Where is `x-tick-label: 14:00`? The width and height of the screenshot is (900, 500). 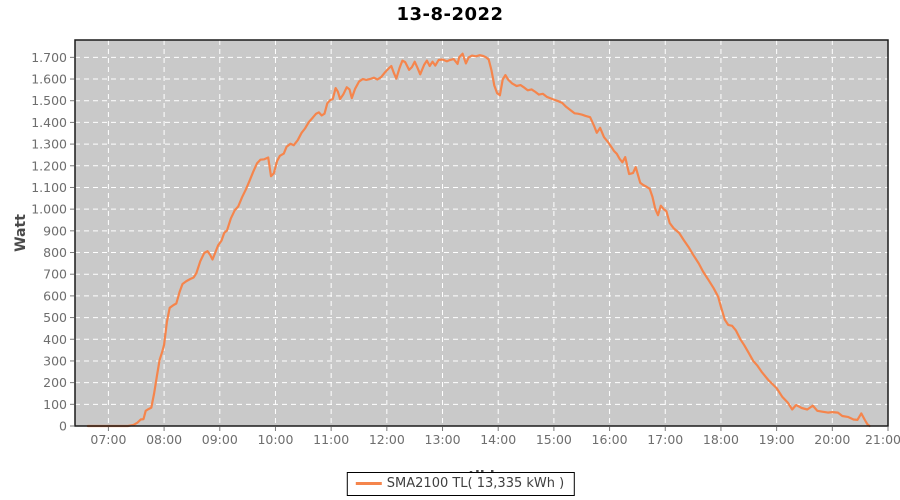 x-tick-label: 14:00 is located at coordinates (498, 439).